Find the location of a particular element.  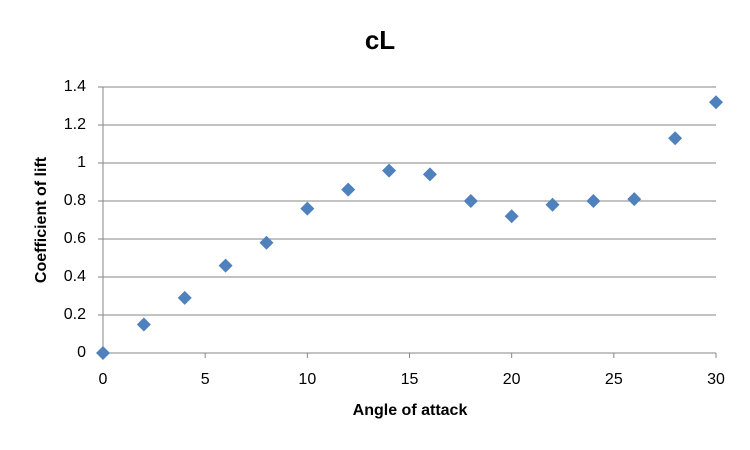

x-tick-label: 20 is located at coordinates (512, 379).